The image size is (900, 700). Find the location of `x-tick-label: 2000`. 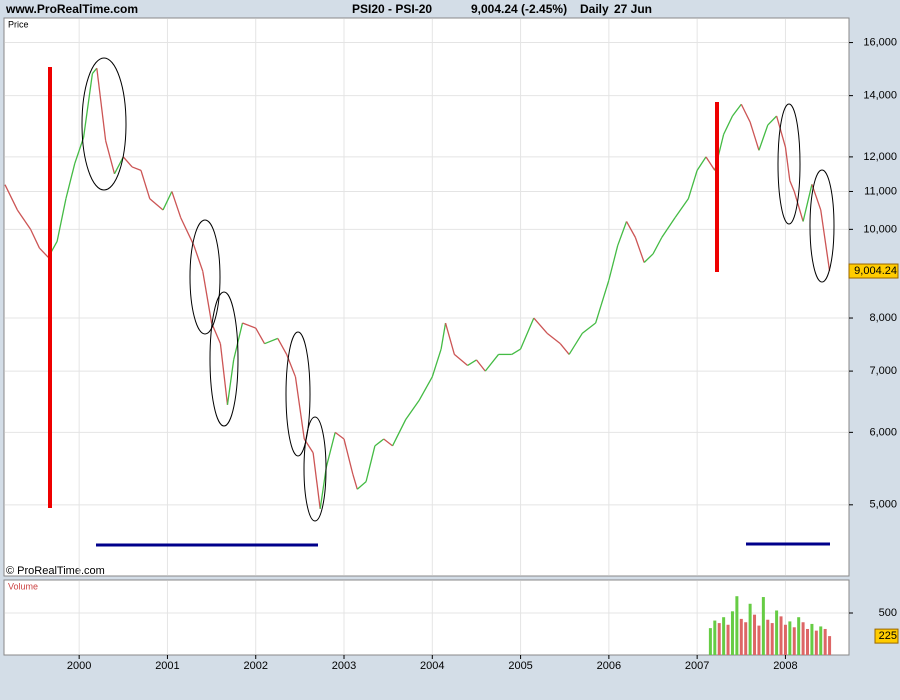

x-tick-label: 2000 is located at coordinates (79, 666).